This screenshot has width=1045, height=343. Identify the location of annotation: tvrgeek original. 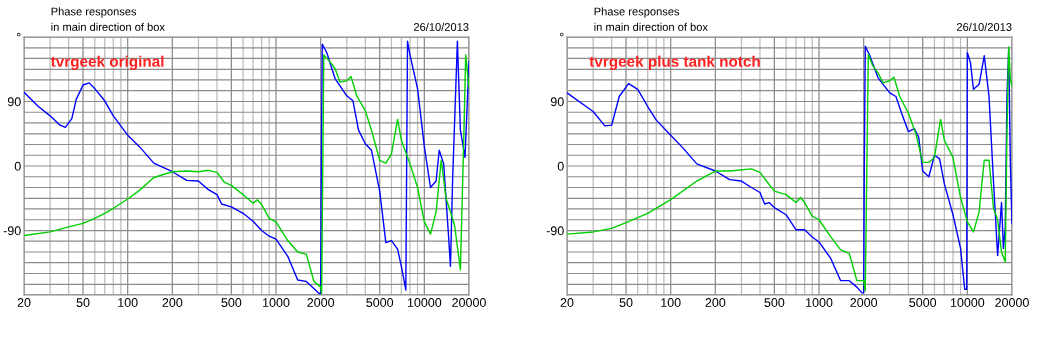
(107, 62).